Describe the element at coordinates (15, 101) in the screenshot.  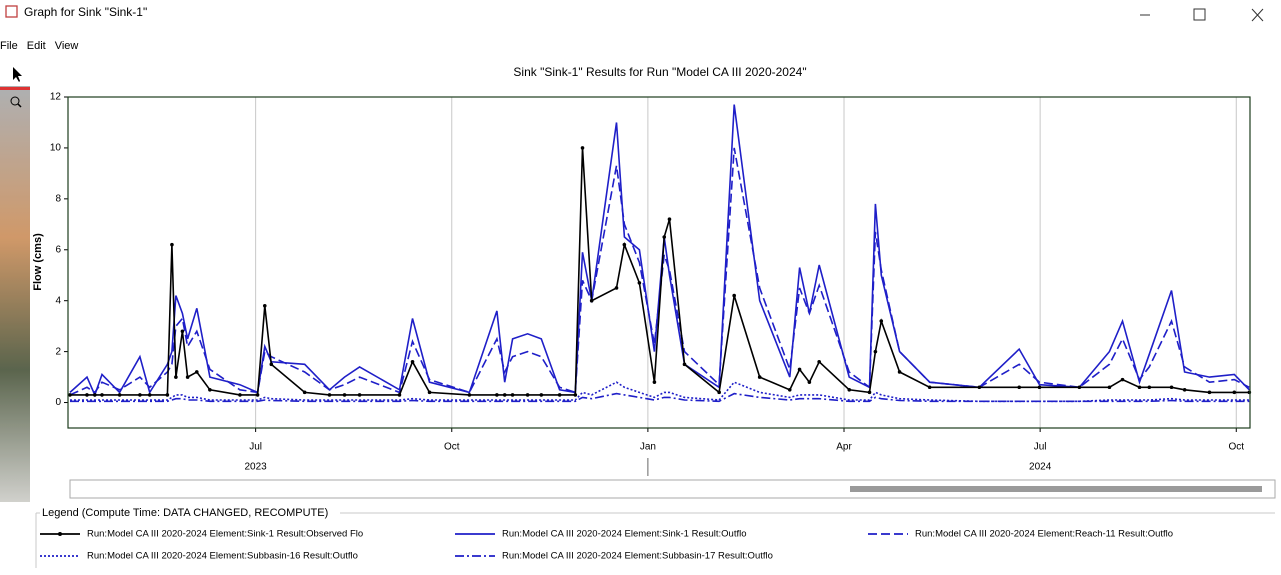
I see `zoom-tool` at that location.